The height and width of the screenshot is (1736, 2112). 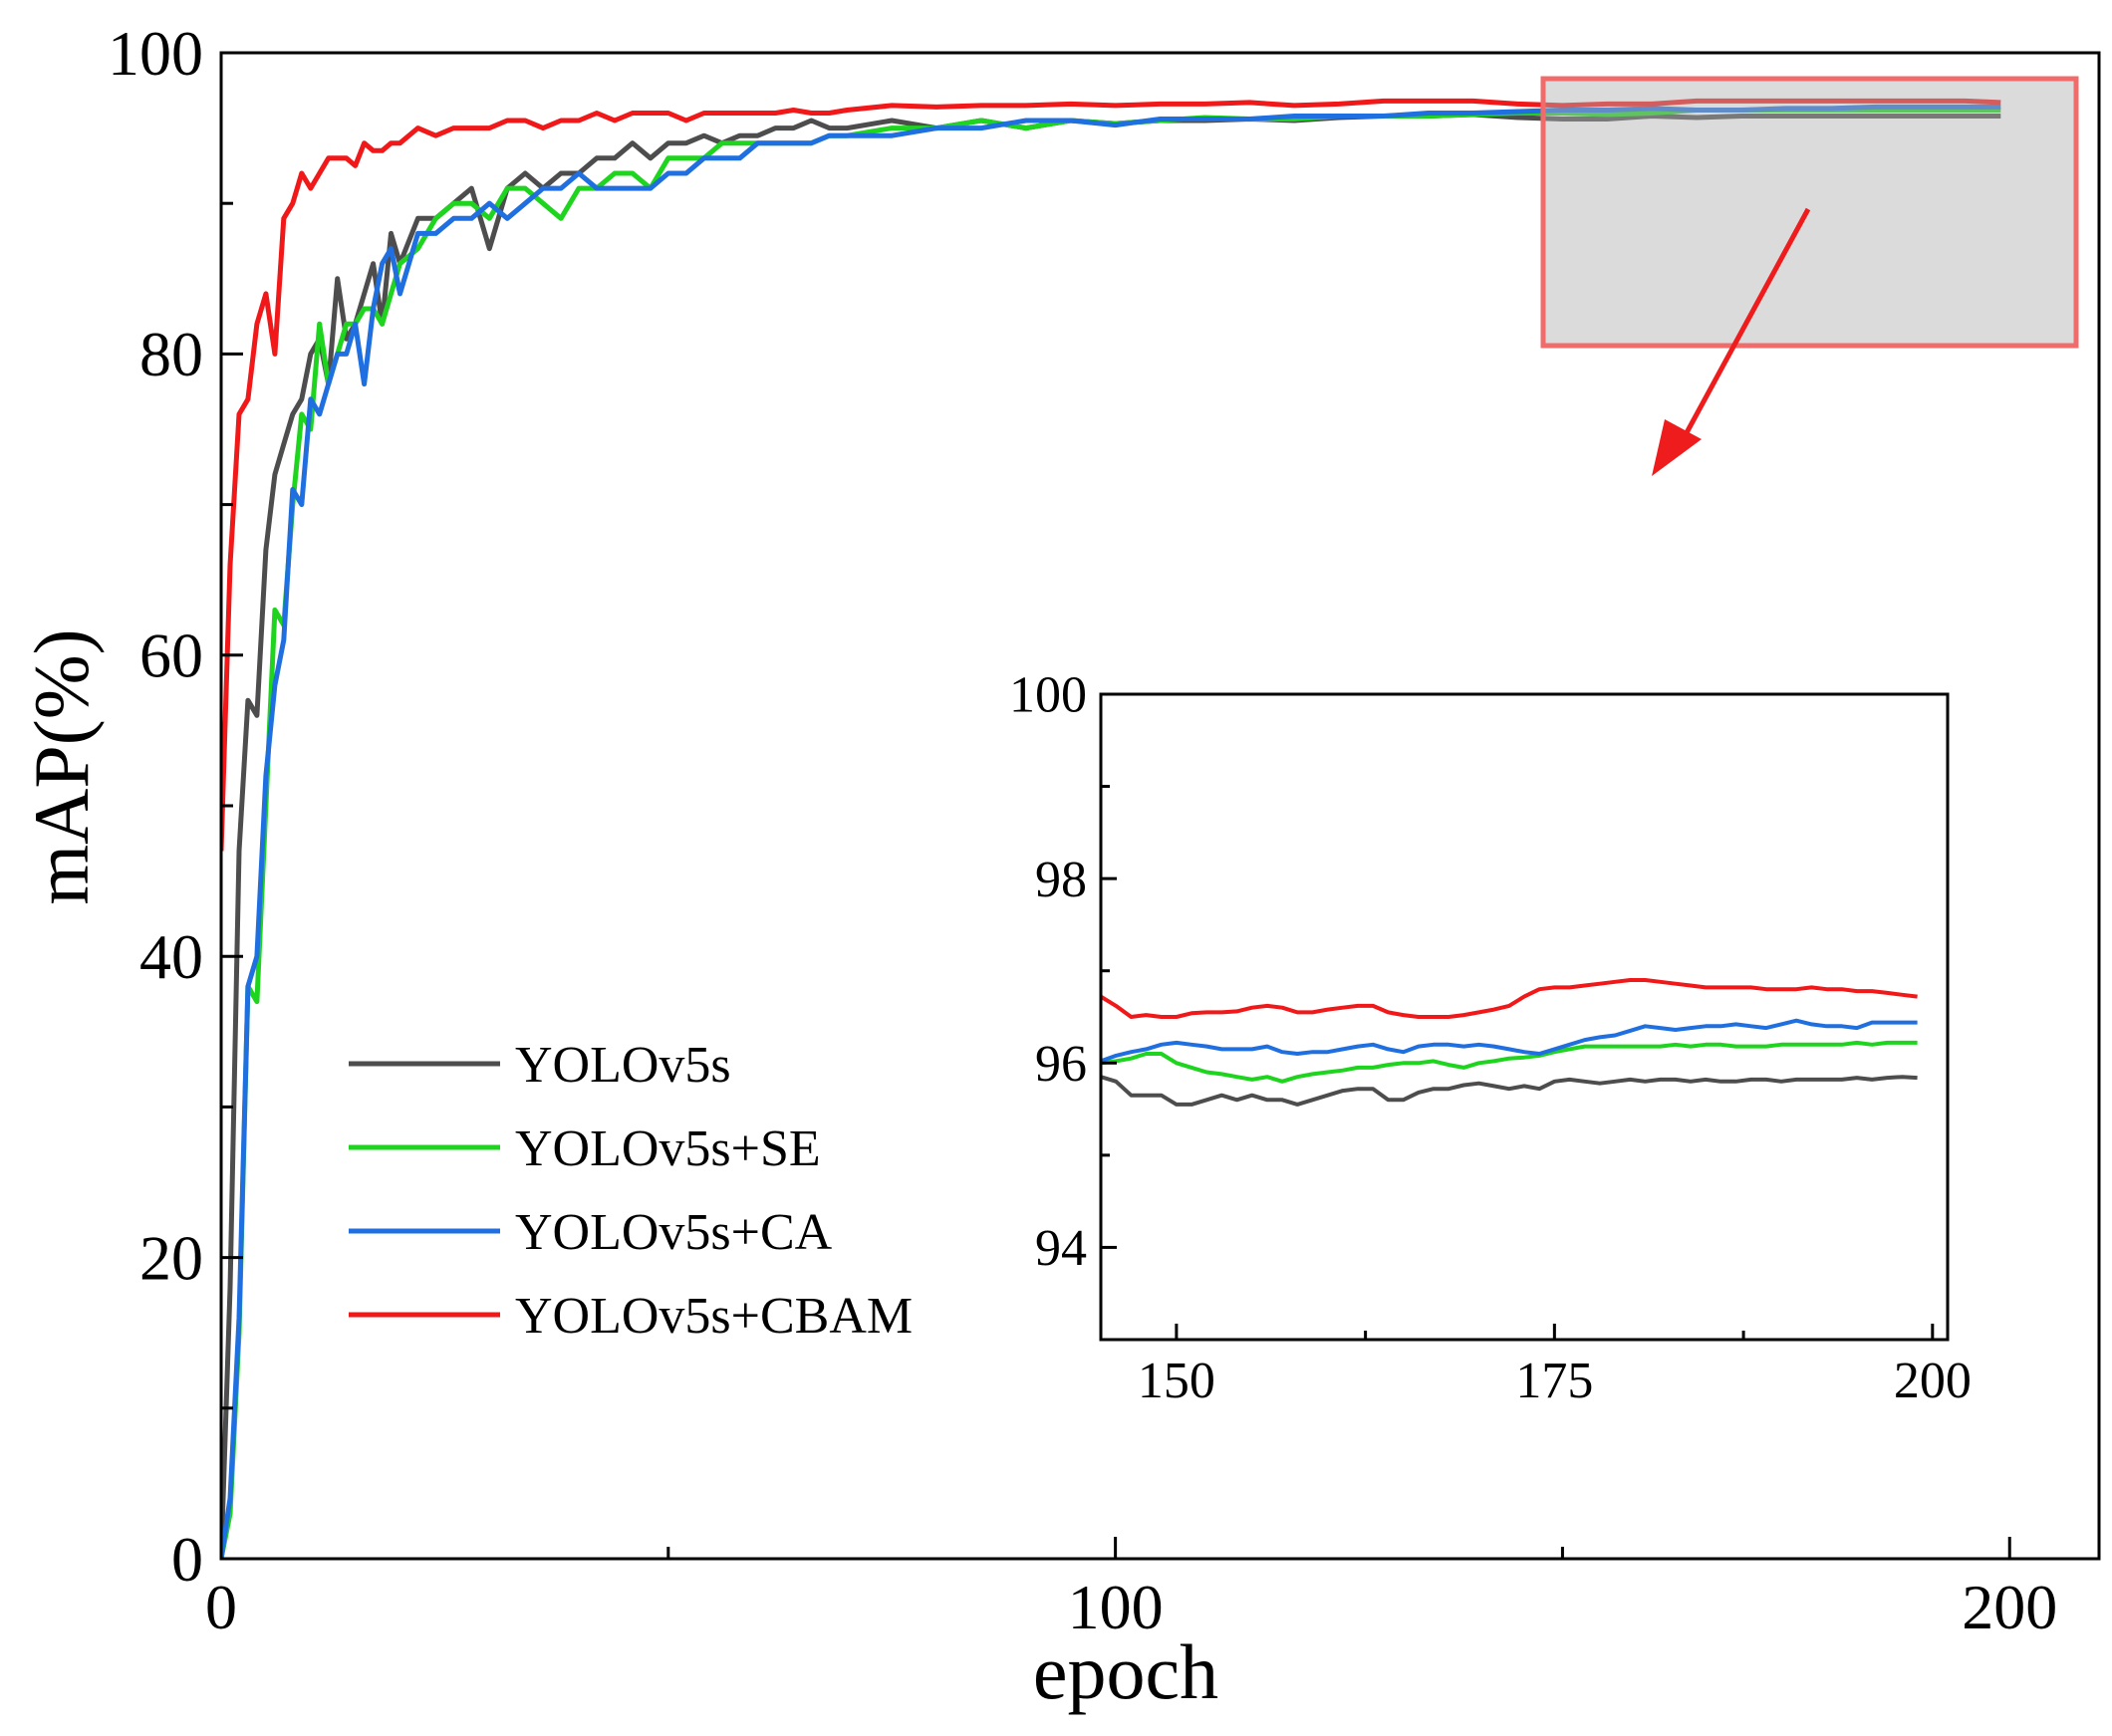 I want to click on main-x-tick-label: 0, so click(x=221, y=1607).